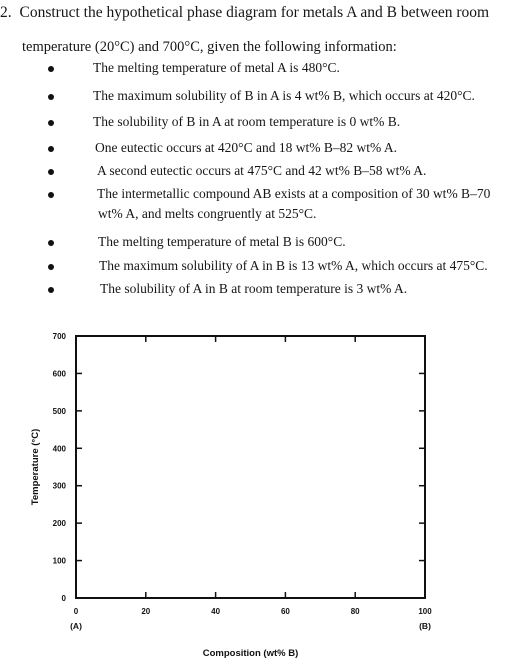  What do you see at coordinates (64, 598) in the screenshot?
I see `y-tick-label: 0` at bounding box center [64, 598].